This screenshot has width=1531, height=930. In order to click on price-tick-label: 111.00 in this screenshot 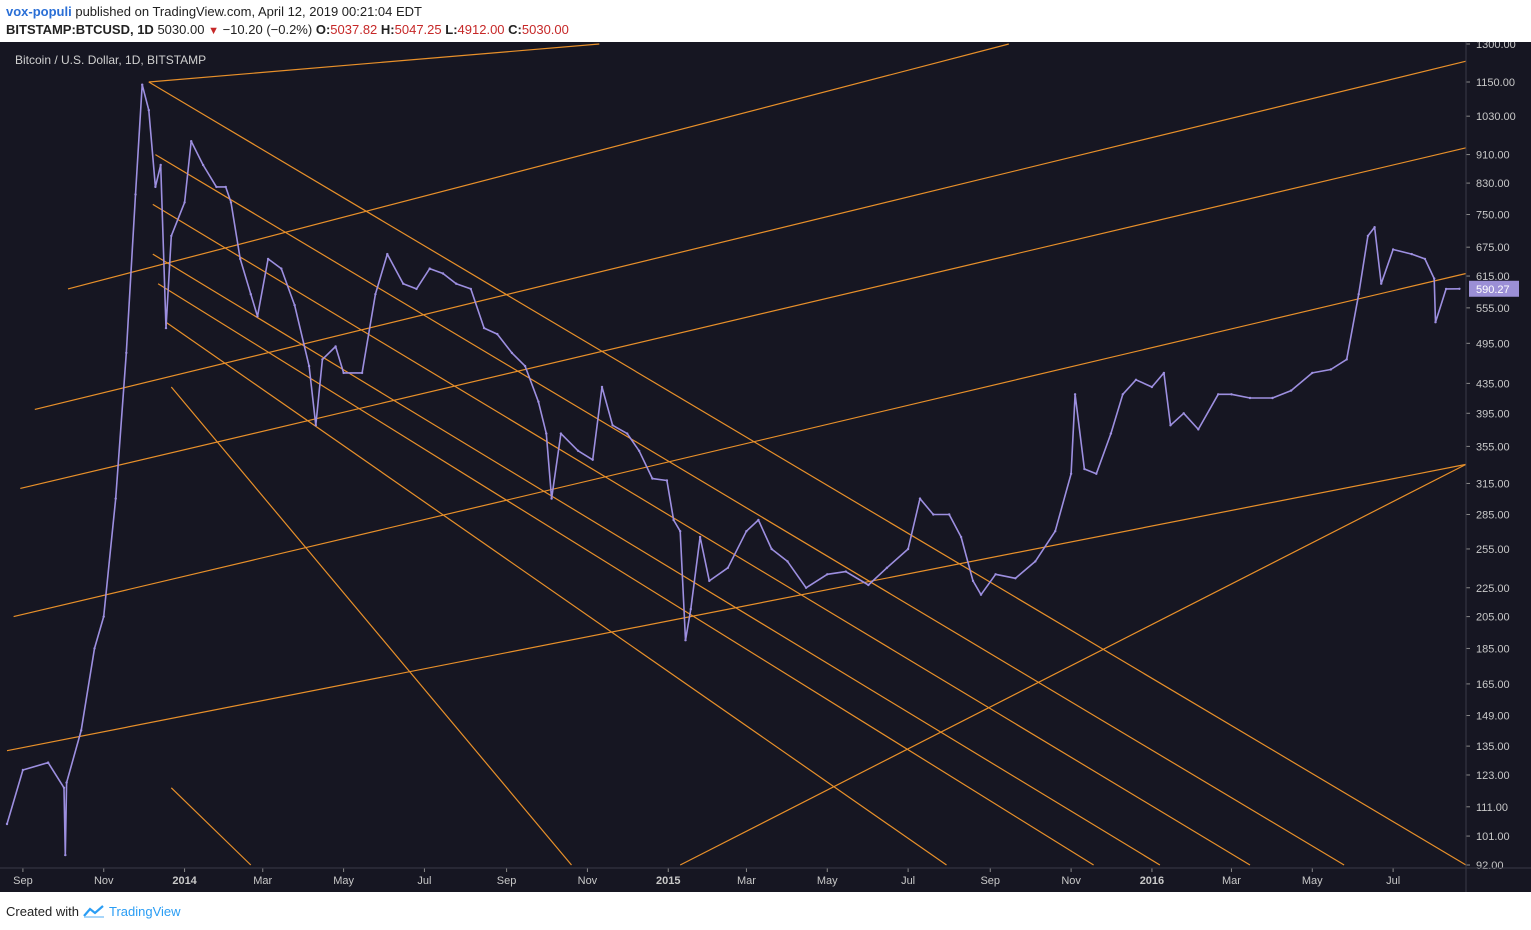, I will do `click(1492, 808)`.